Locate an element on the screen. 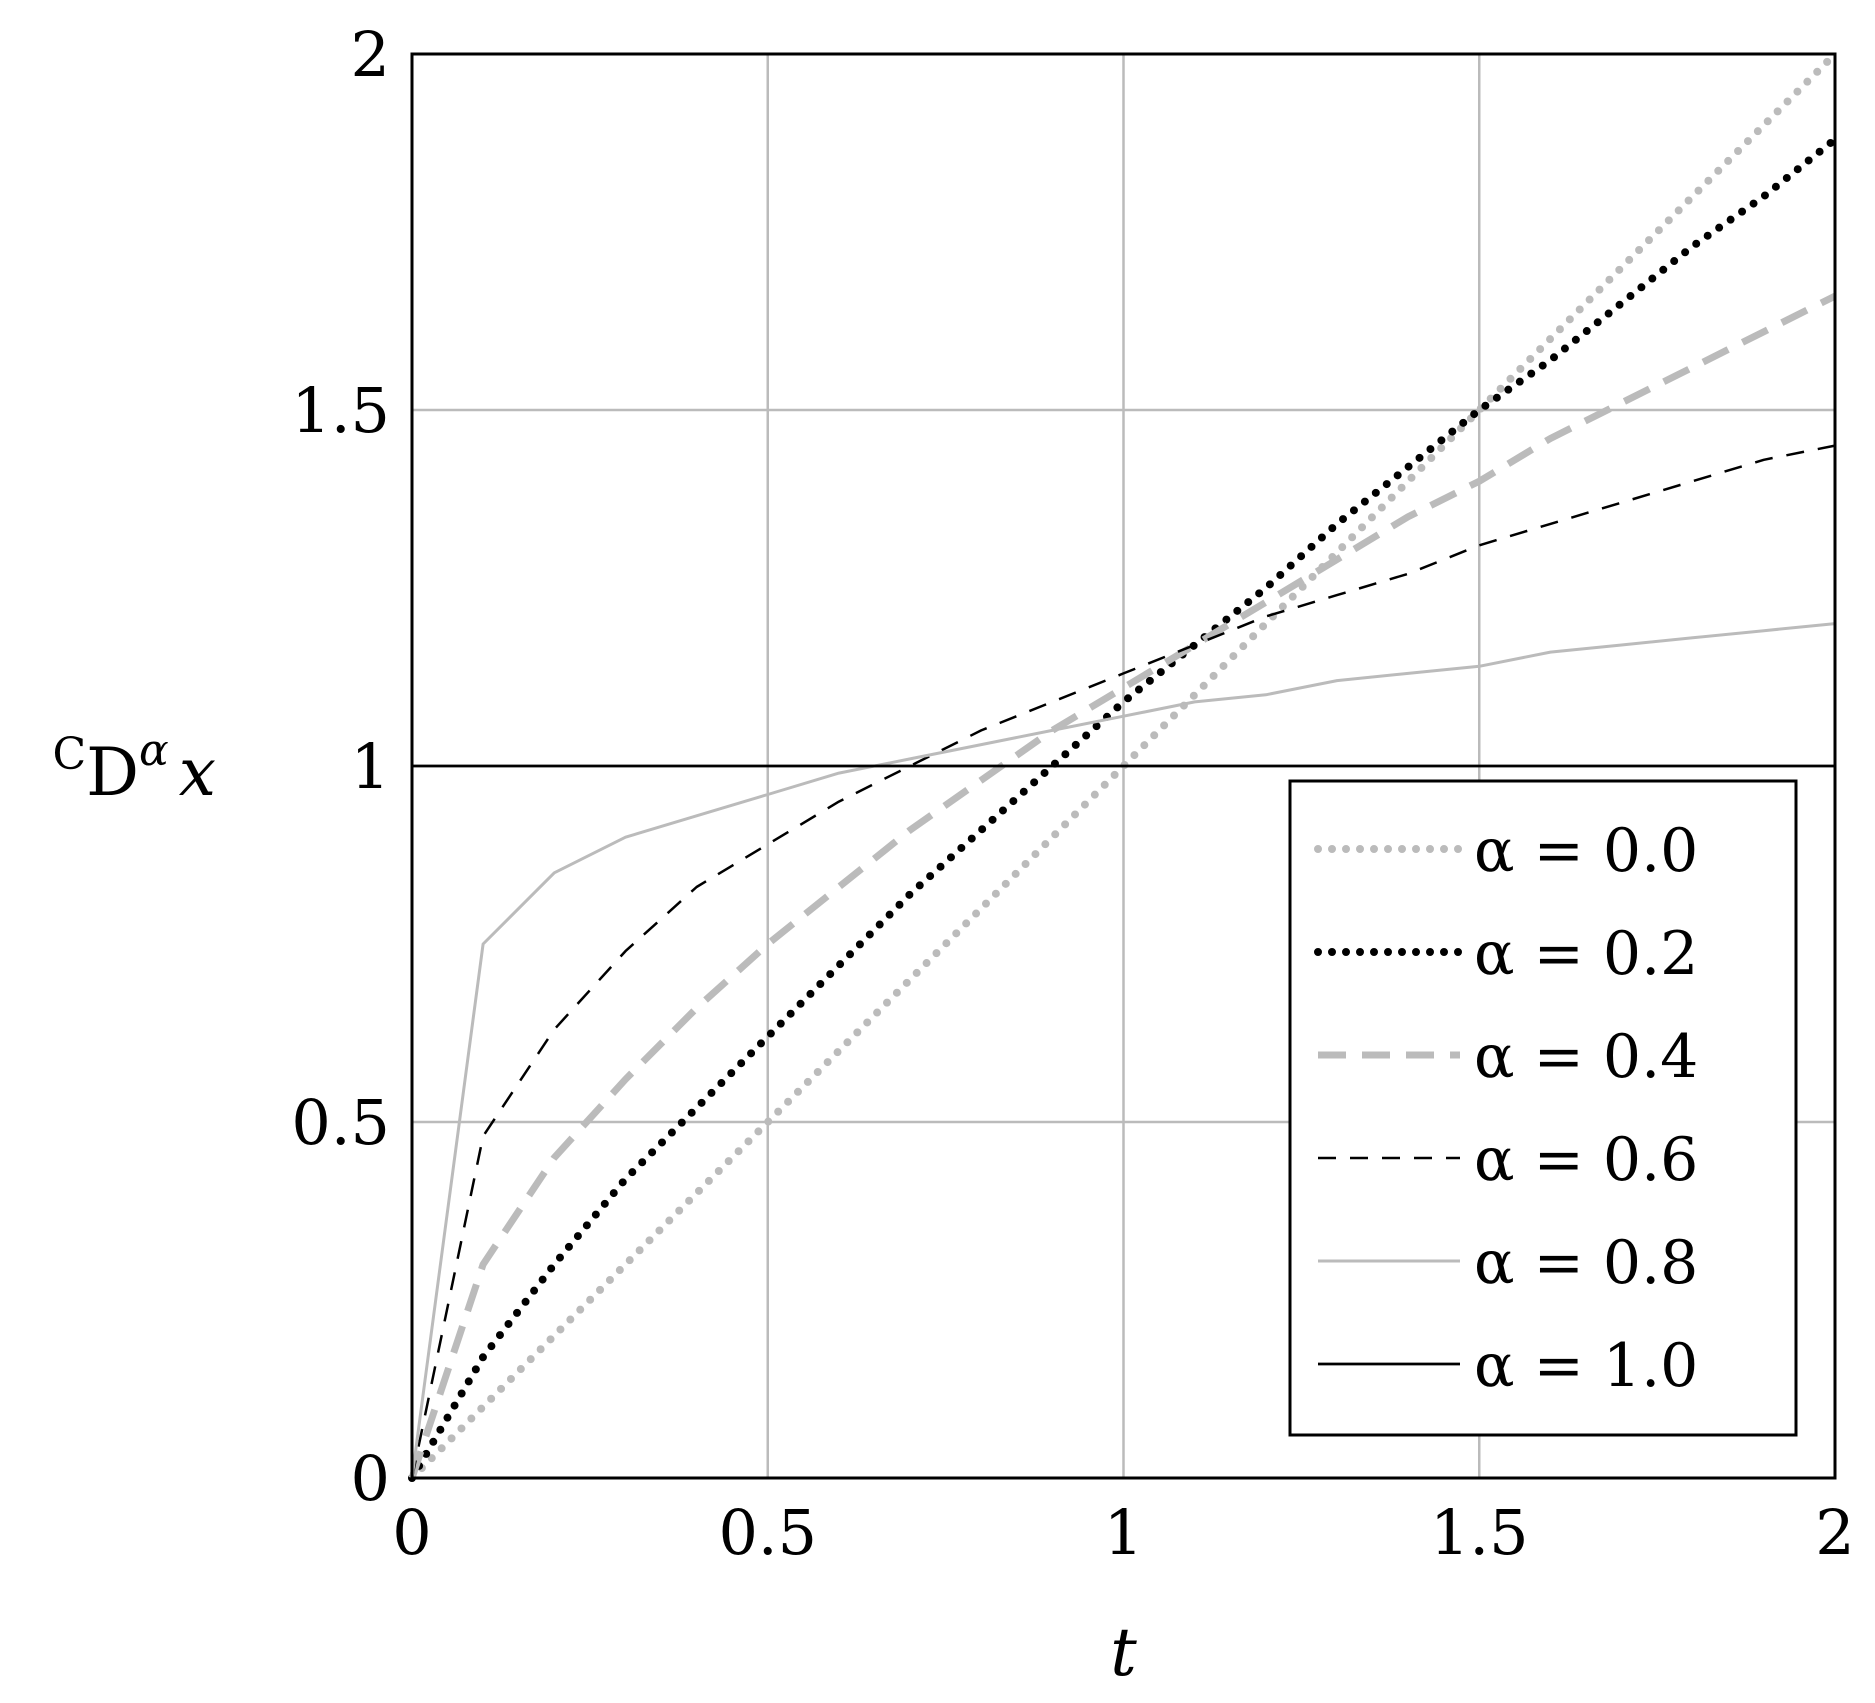  x-axis-label: t is located at coordinates (1123, 1652).